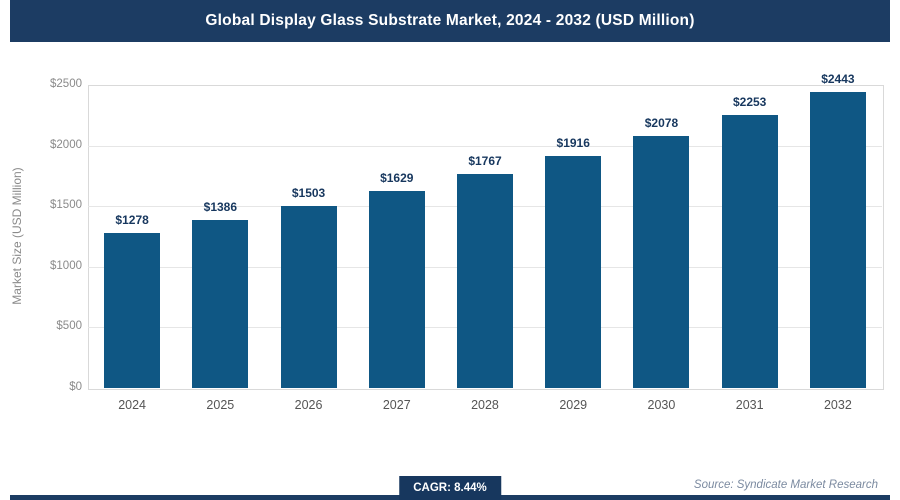 This screenshot has height=500, width=900. Describe the element at coordinates (66, 265) in the screenshot. I see `y-tick-label: $1000` at that location.